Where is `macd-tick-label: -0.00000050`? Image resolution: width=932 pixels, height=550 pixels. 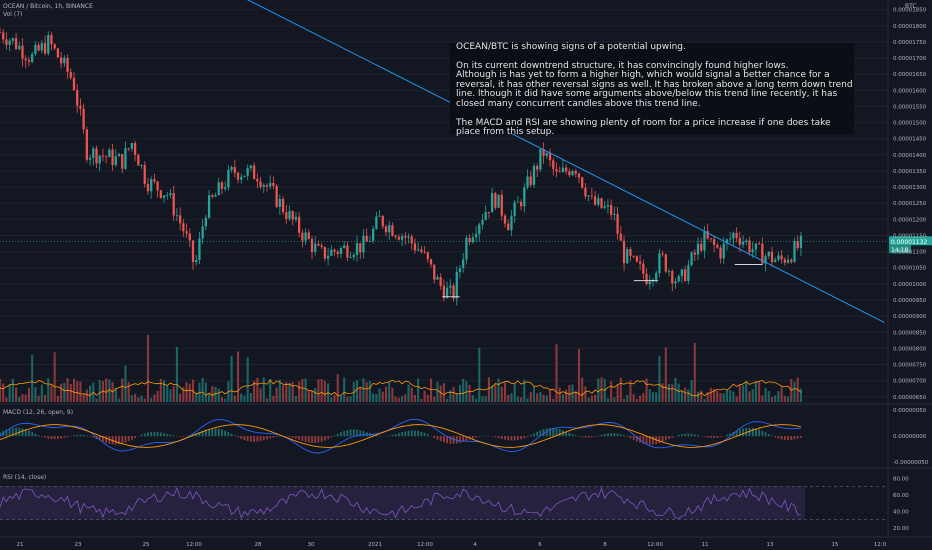
macd-tick-label: -0.00000050 is located at coordinates (911, 463).